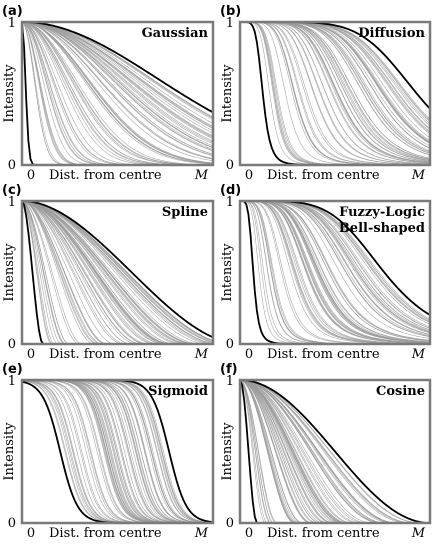  I want to click on panel-letter: (c), so click(12, 190).